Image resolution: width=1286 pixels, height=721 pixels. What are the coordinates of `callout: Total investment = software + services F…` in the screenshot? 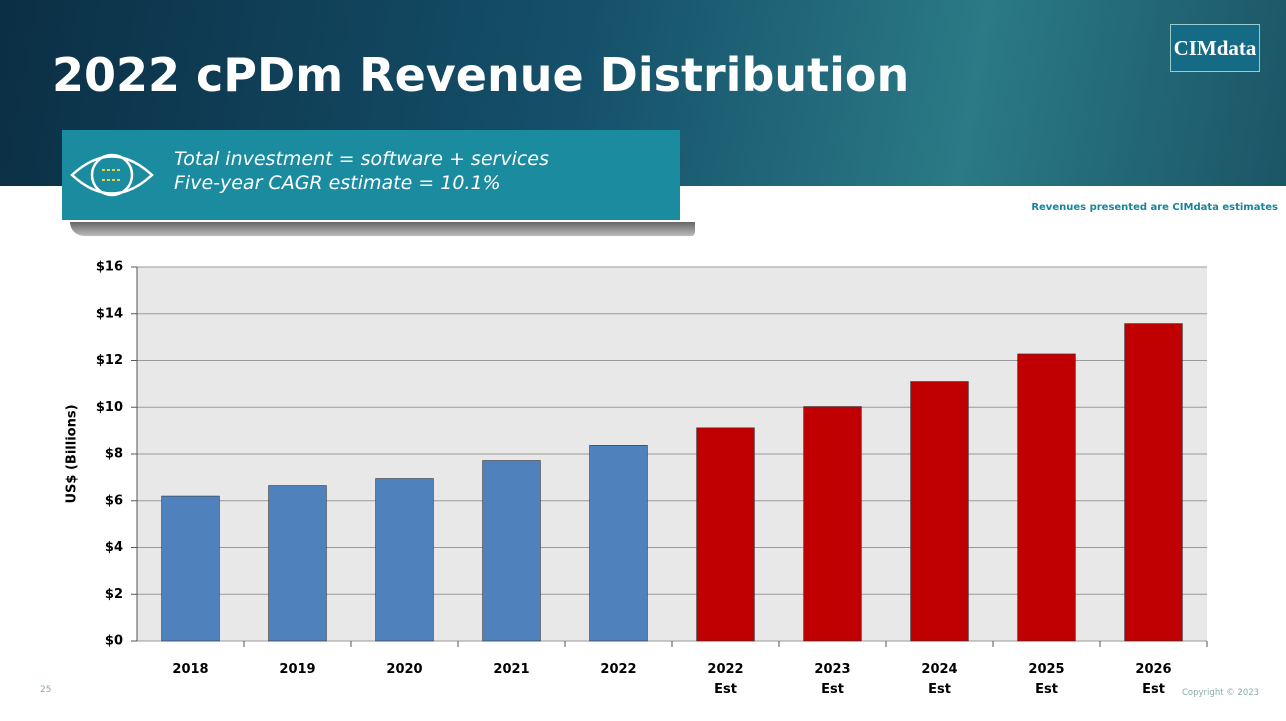 It's located at (371, 175).